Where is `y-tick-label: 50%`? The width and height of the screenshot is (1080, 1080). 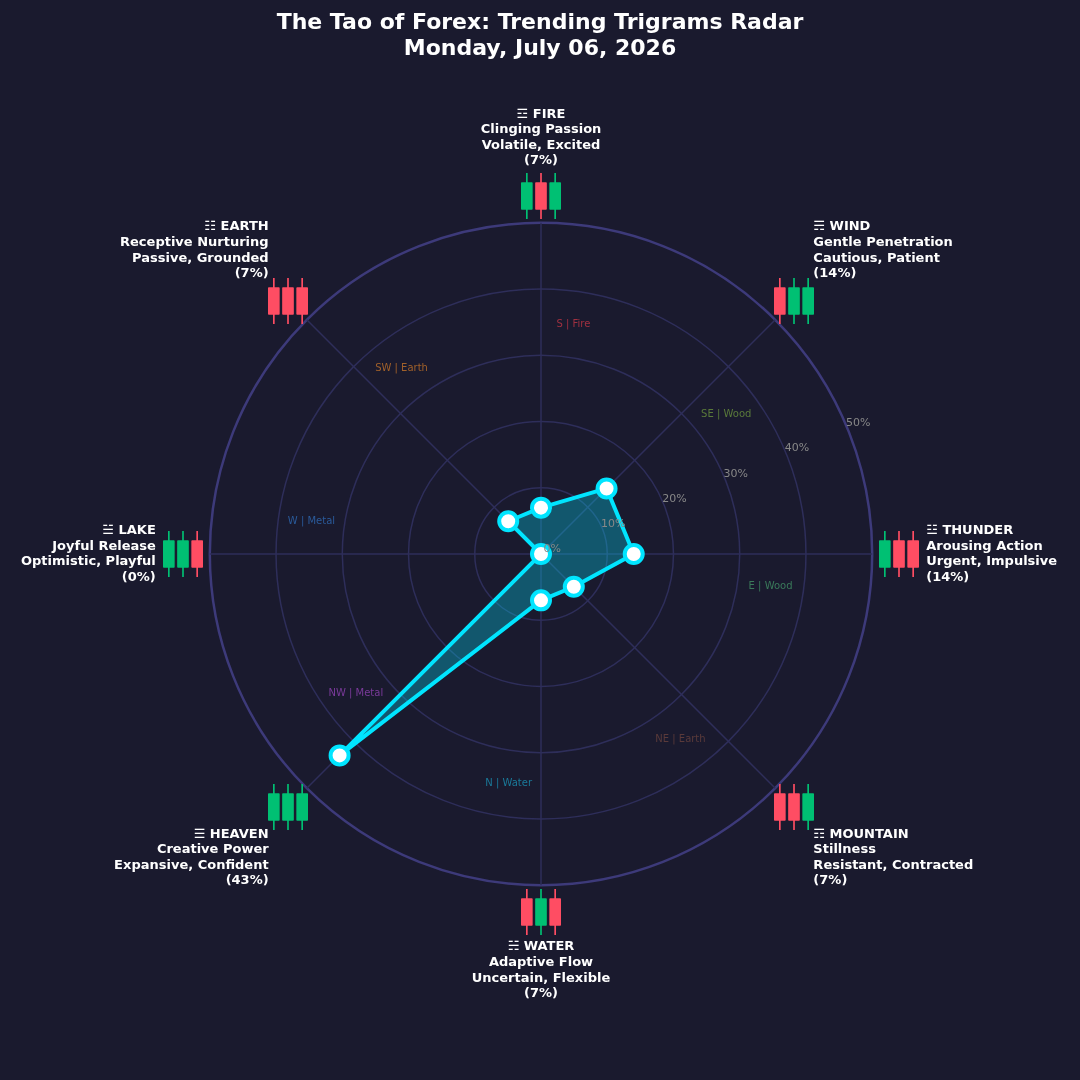
y-tick-label: 50% is located at coordinates (858, 423).